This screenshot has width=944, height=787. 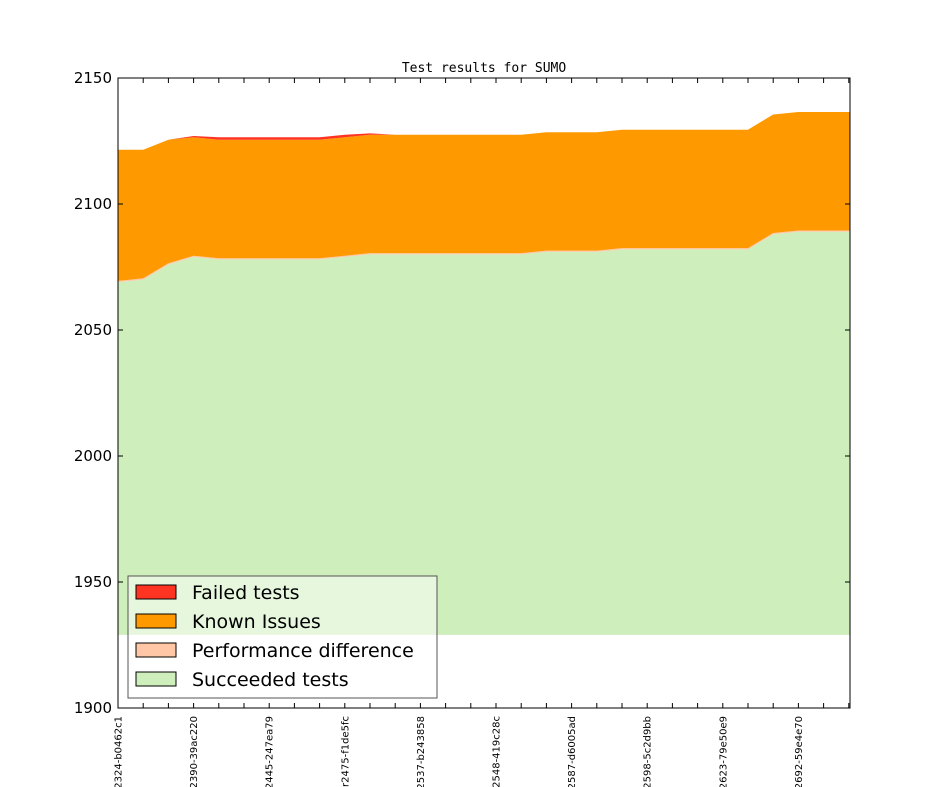 What do you see at coordinates (723, 751) in the screenshot?
I see `x-tick-label: 2623-79e50e9` at bounding box center [723, 751].